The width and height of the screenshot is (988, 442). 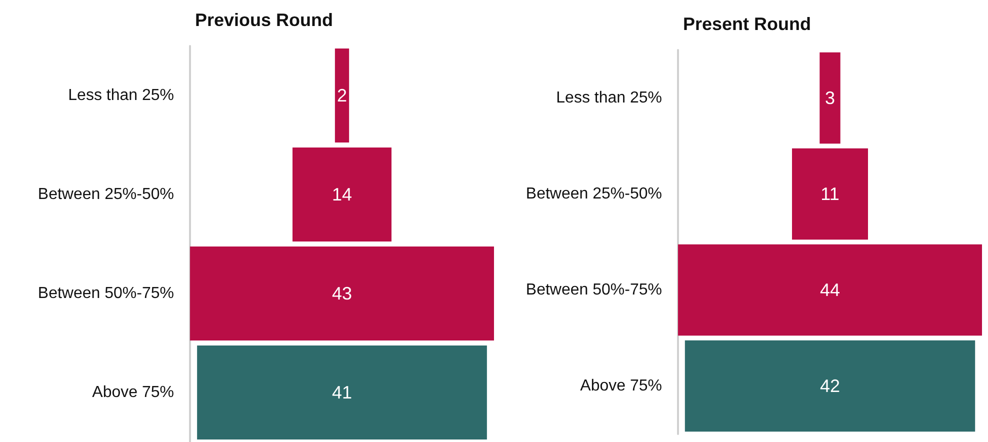 I want to click on data-label: 44, so click(x=830, y=290).